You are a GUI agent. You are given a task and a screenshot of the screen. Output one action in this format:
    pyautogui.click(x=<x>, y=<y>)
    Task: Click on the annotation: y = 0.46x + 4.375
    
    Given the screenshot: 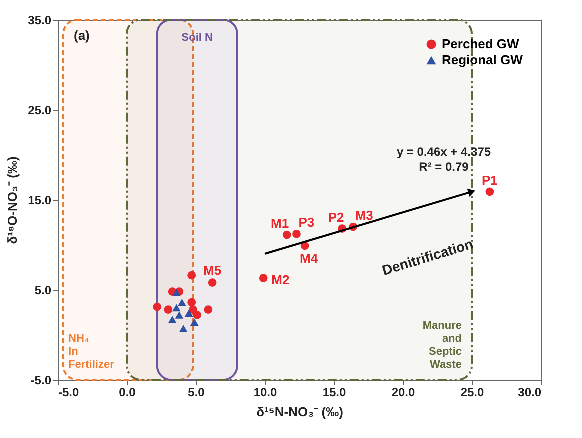 What is the action you would take?
    pyautogui.click(x=444, y=152)
    